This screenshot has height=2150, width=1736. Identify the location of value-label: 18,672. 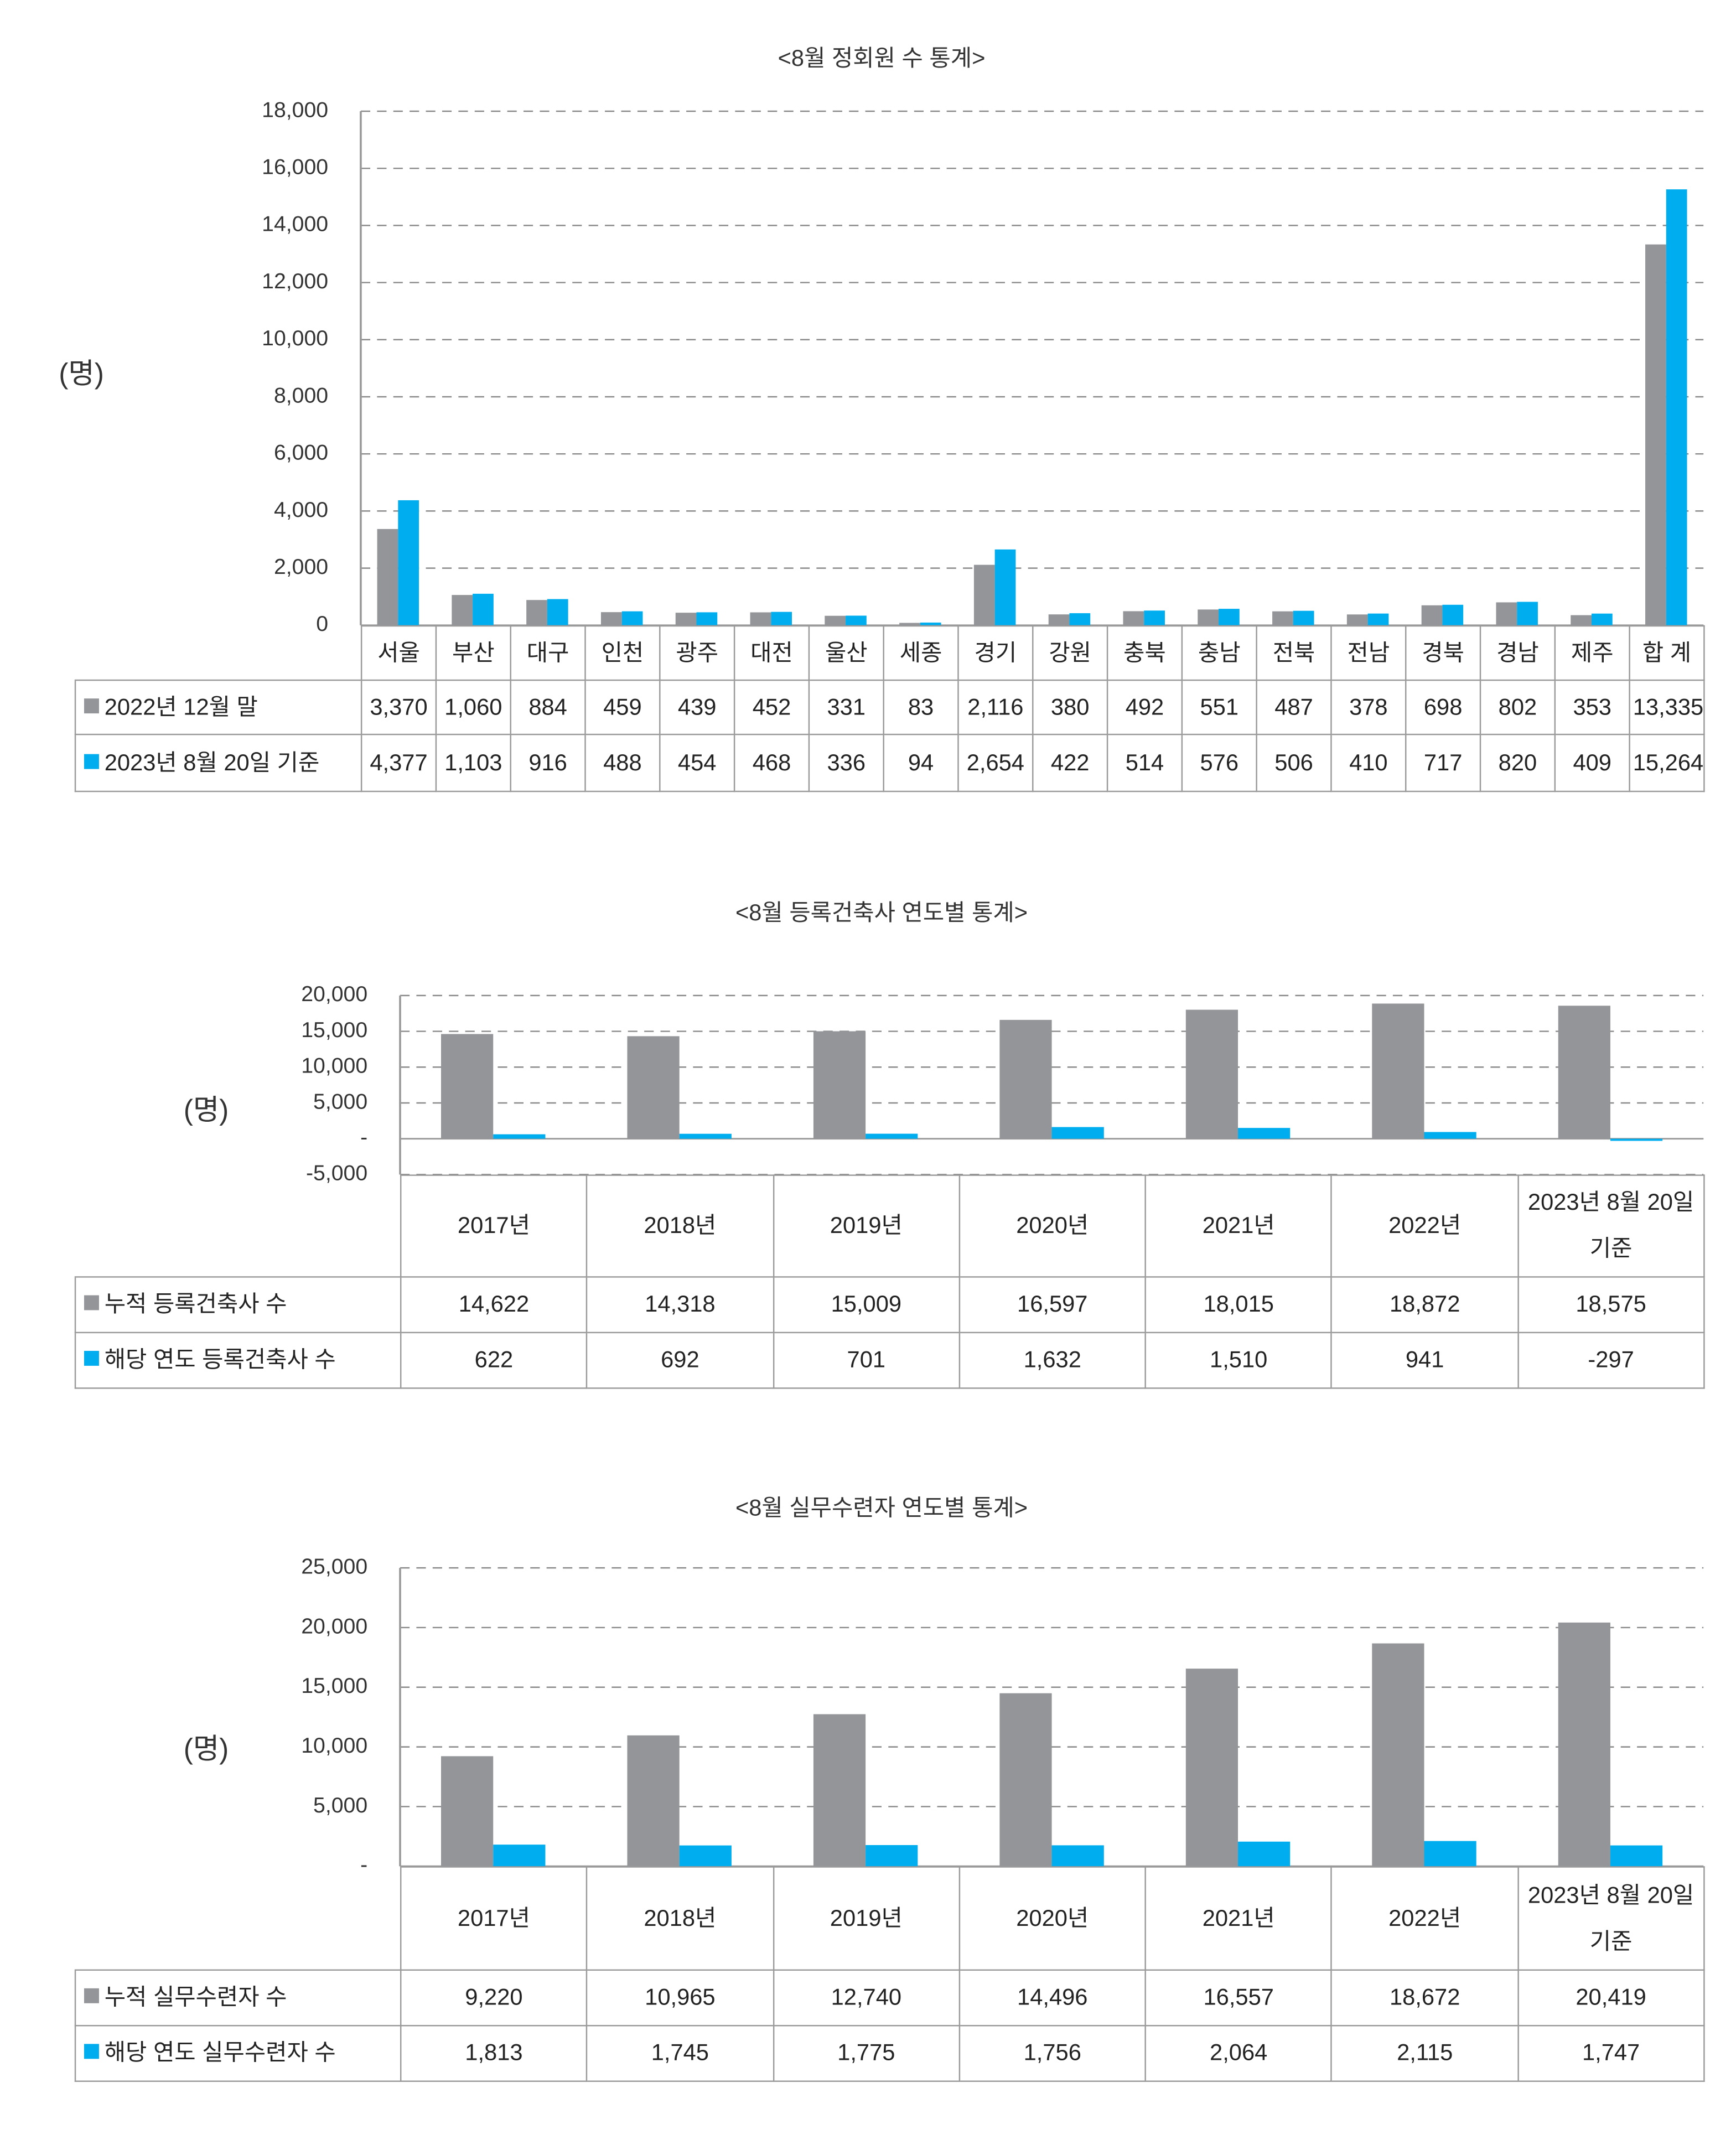
(1425, 1998).